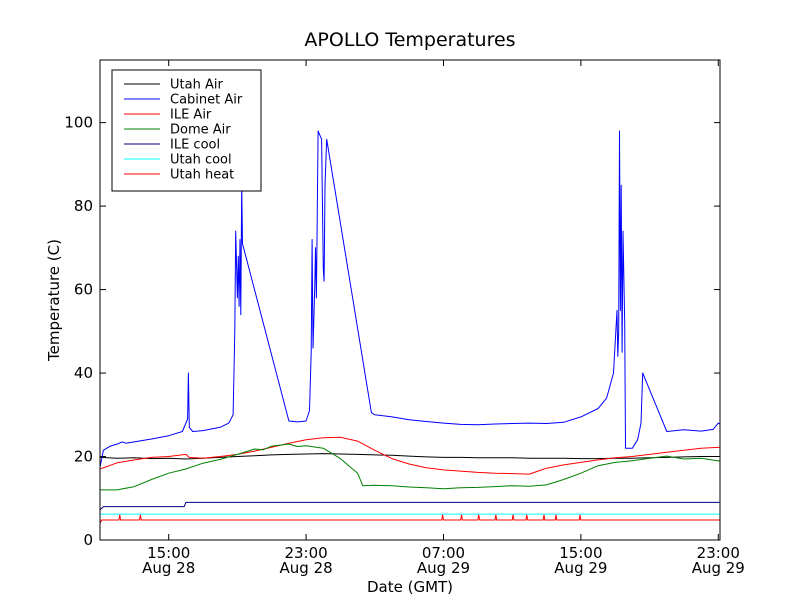  What do you see at coordinates (410, 506) in the screenshot?
I see `series-line-ile-cool` at bounding box center [410, 506].